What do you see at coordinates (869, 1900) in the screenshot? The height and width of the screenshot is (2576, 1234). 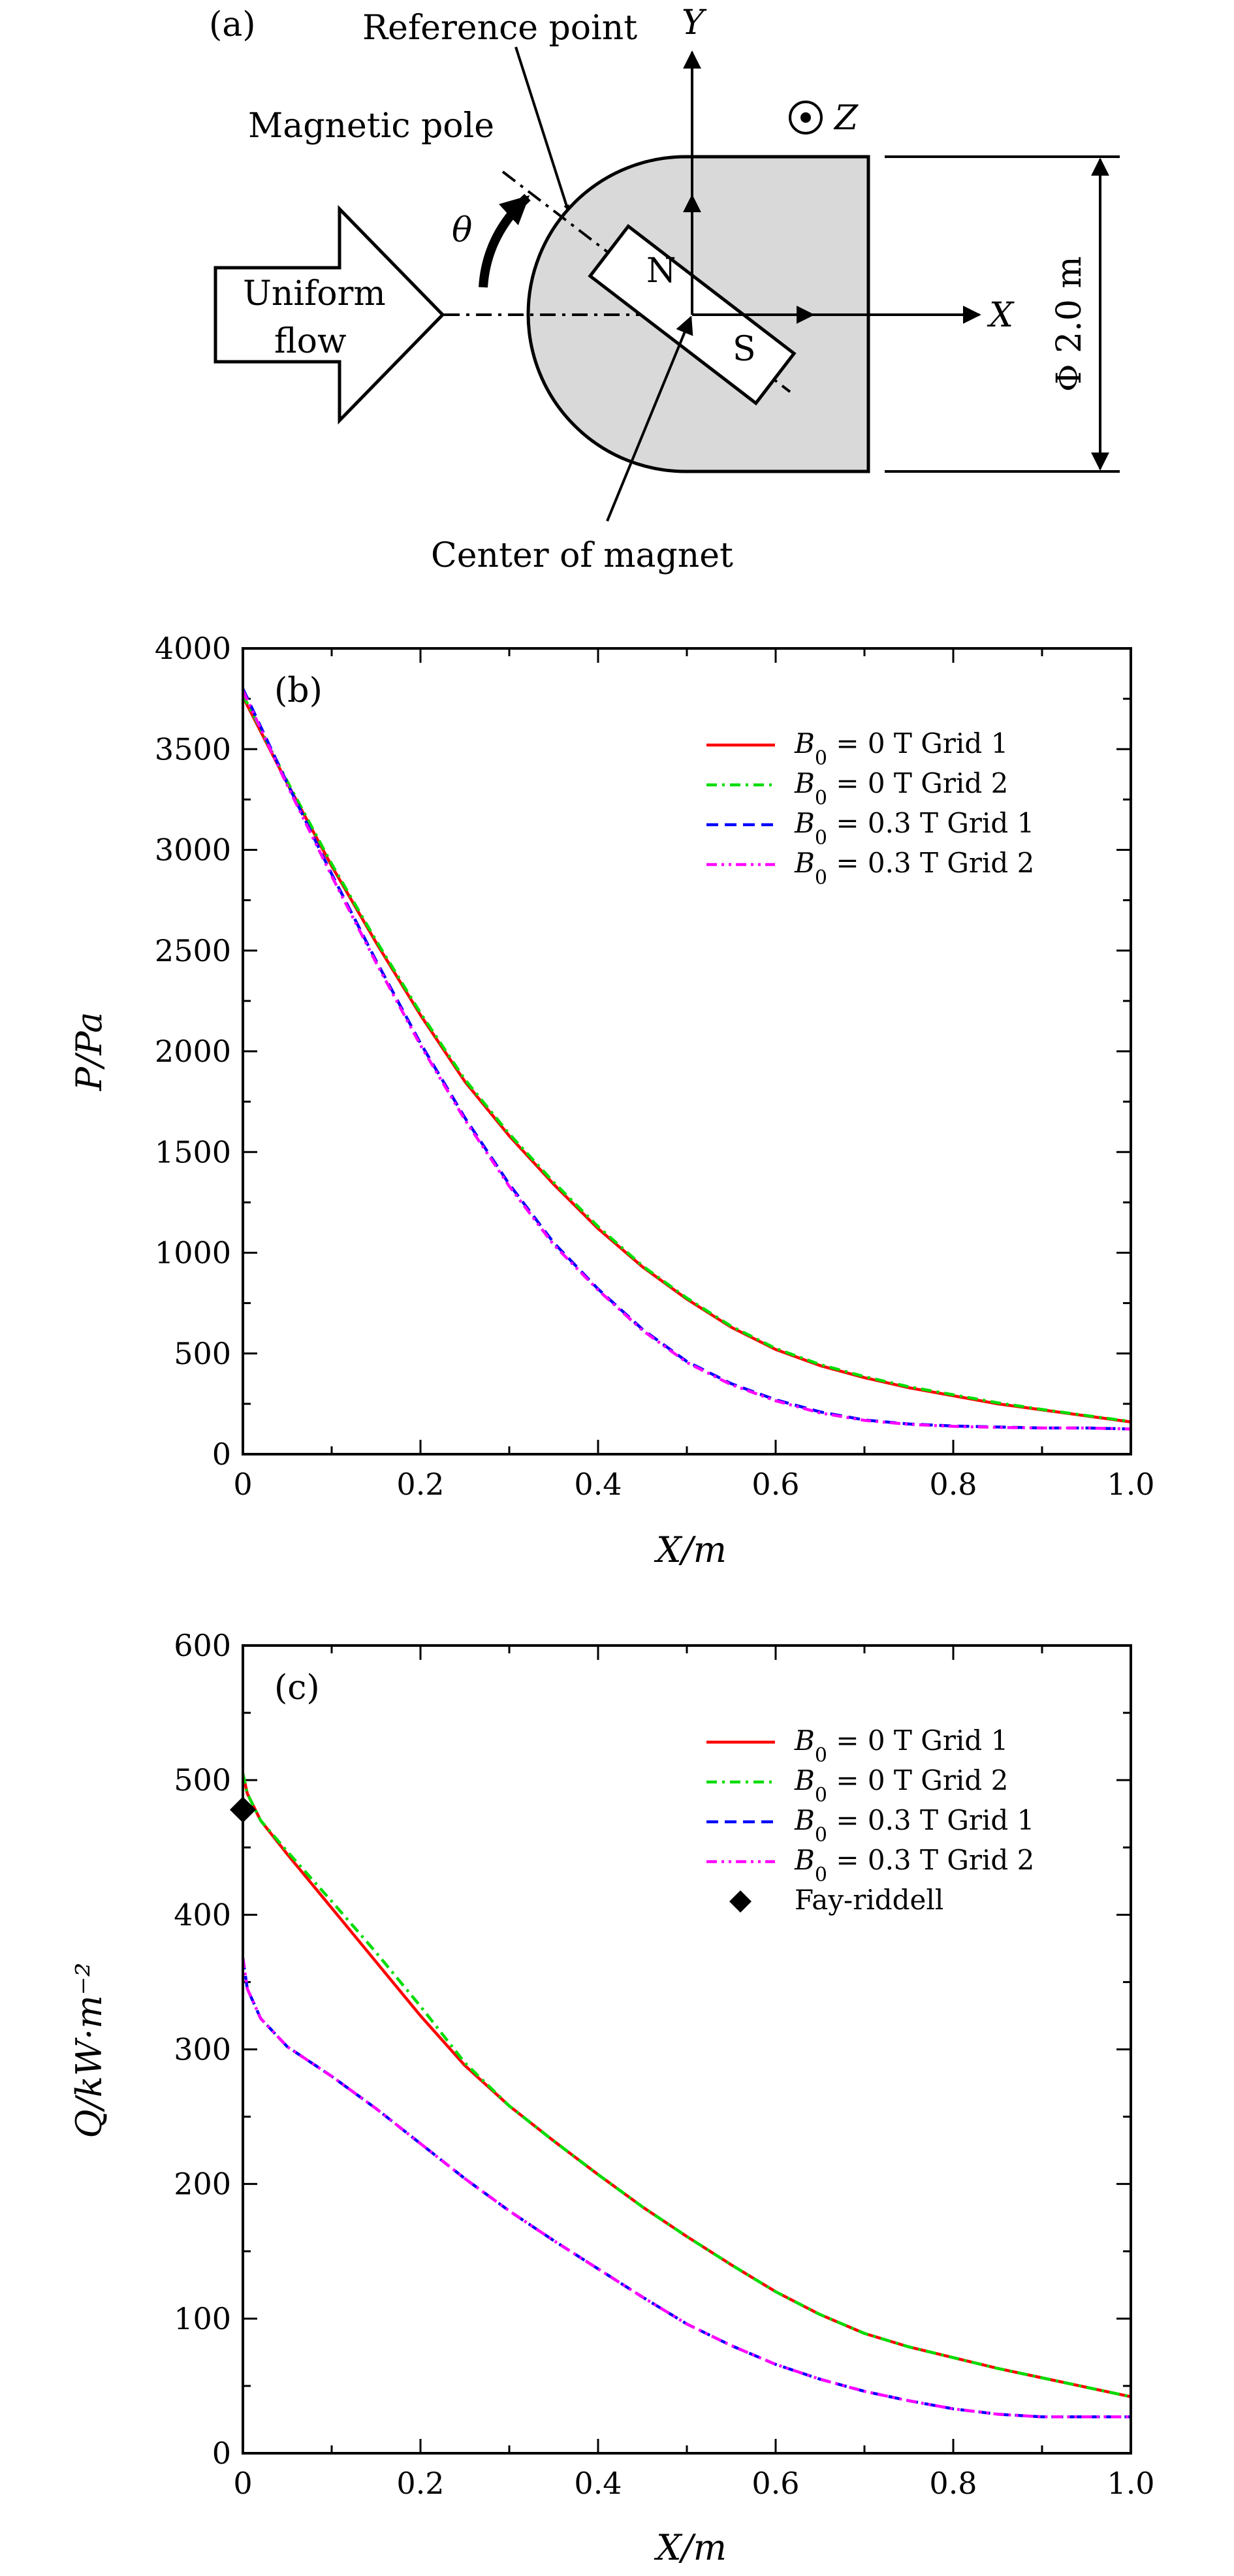 I see `legend-label: Fay-riddell` at bounding box center [869, 1900].